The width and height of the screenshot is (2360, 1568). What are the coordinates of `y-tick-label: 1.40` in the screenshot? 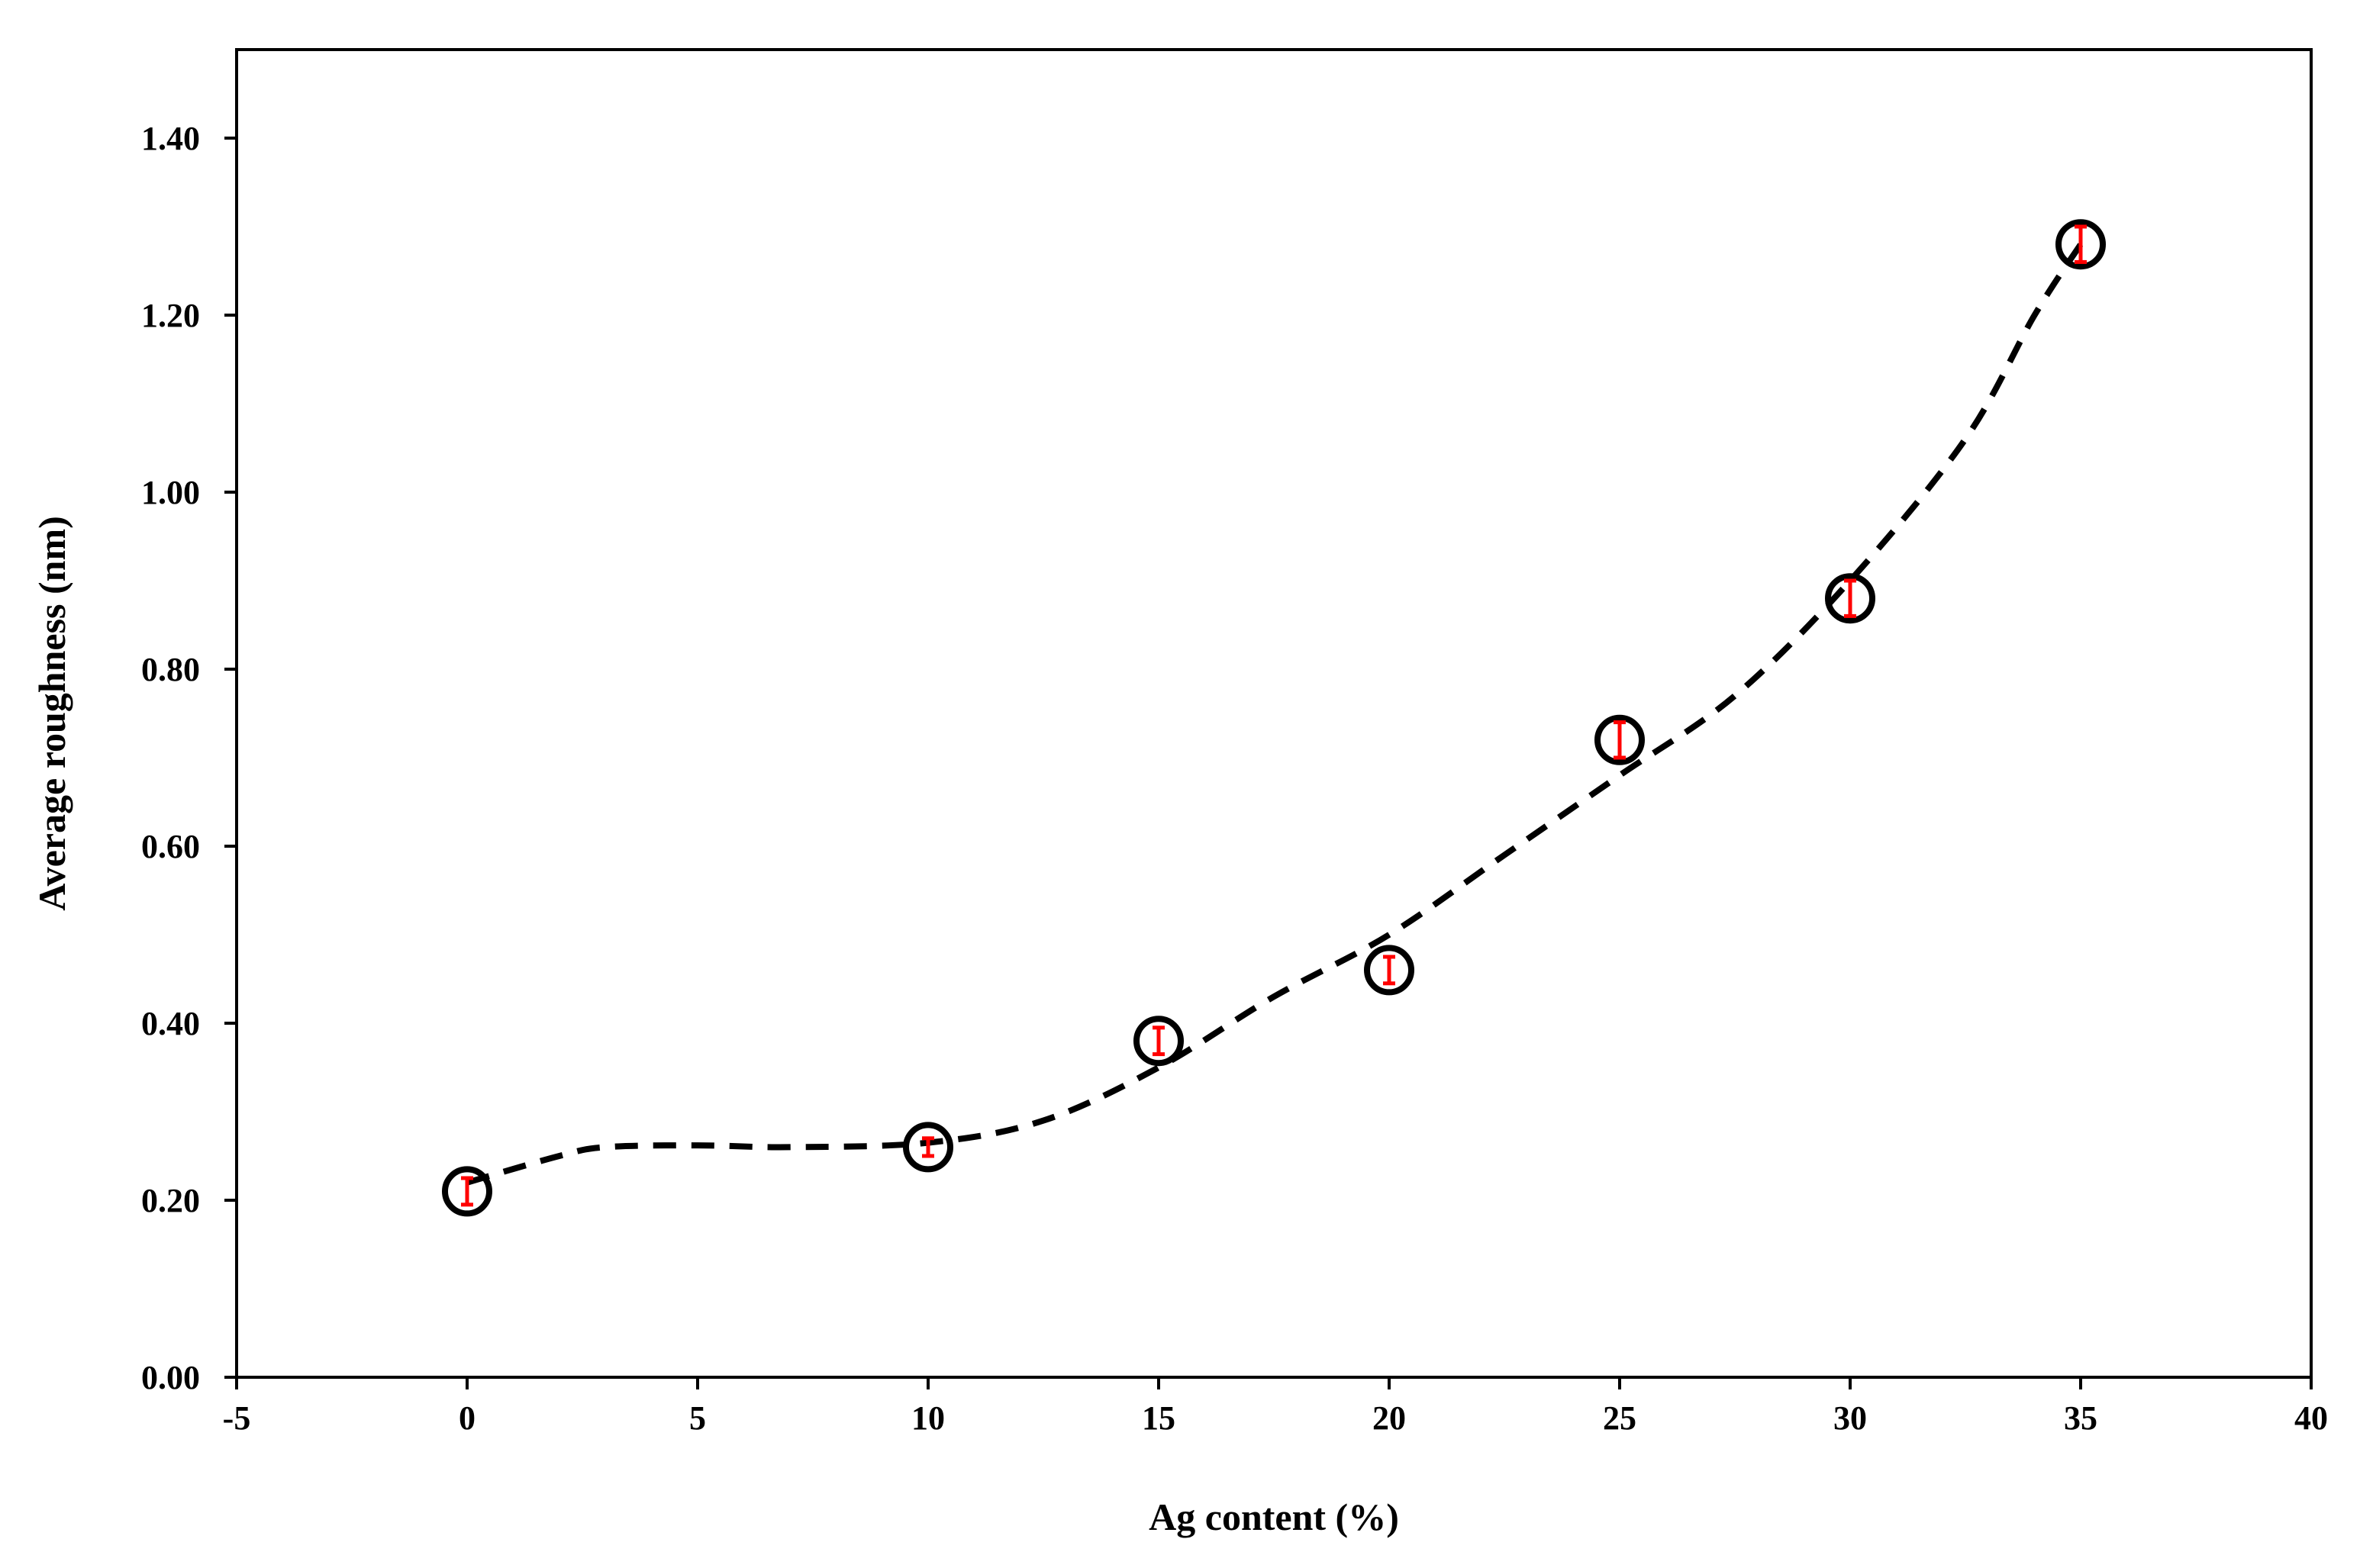 It's located at (170, 138).